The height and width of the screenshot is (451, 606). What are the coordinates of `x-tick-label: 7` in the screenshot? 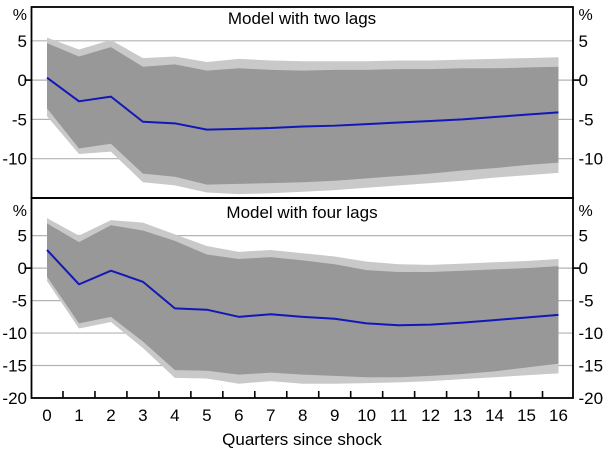 It's located at (270, 415).